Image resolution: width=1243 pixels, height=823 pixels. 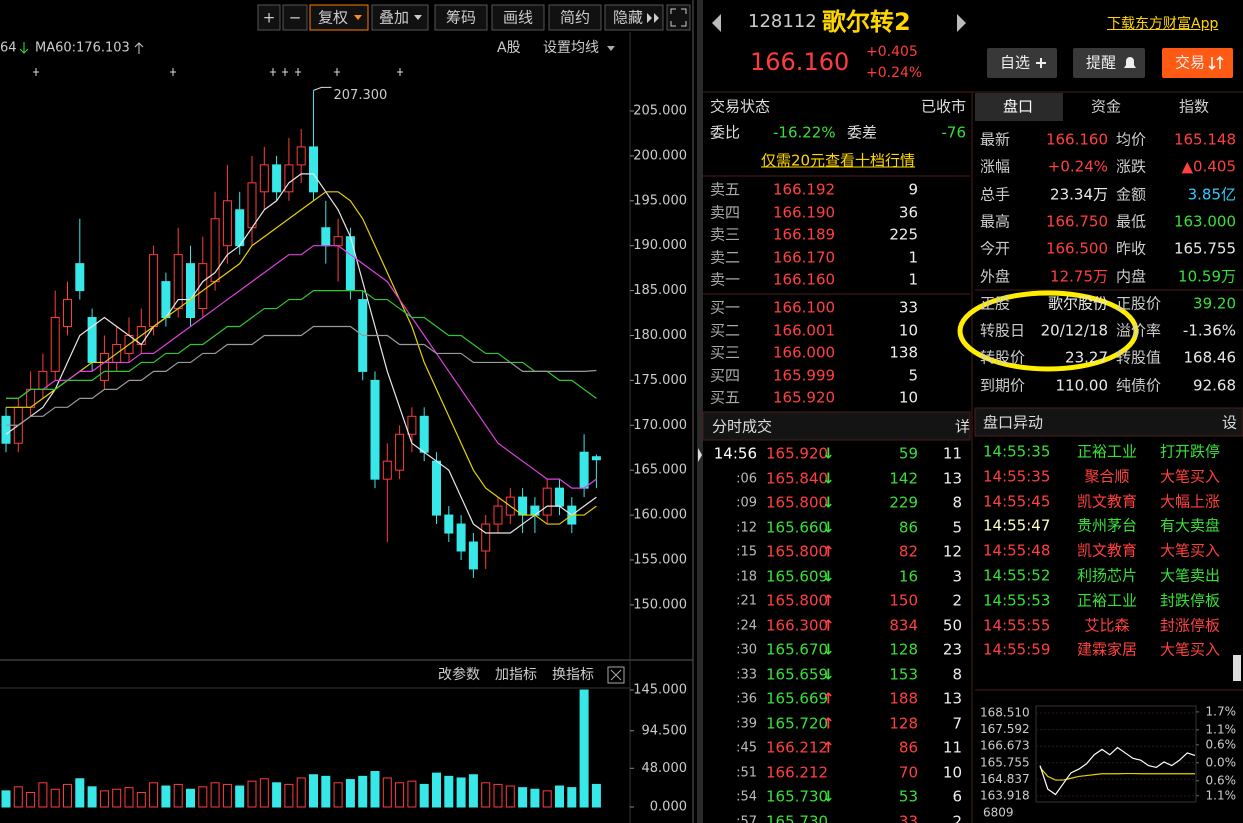 I want to click on label: 昨收, so click(x=1131, y=248).